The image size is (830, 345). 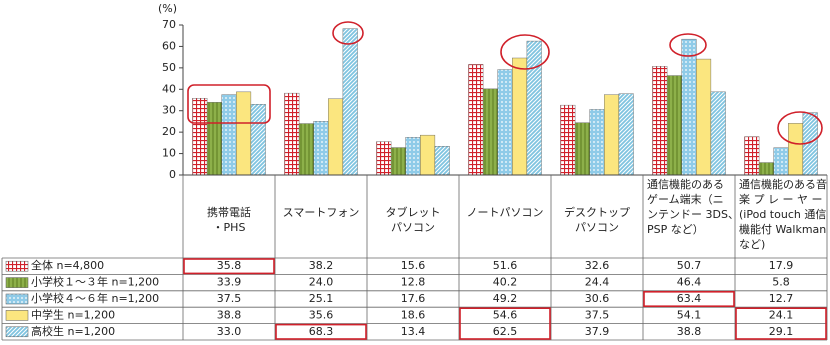 I want to click on table-value: 24.0, so click(x=321, y=282).